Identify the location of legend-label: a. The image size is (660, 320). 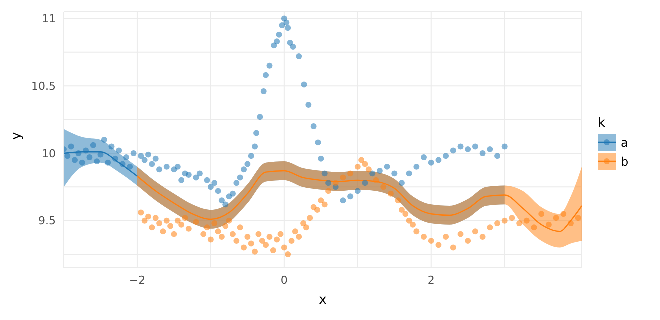
(624, 143).